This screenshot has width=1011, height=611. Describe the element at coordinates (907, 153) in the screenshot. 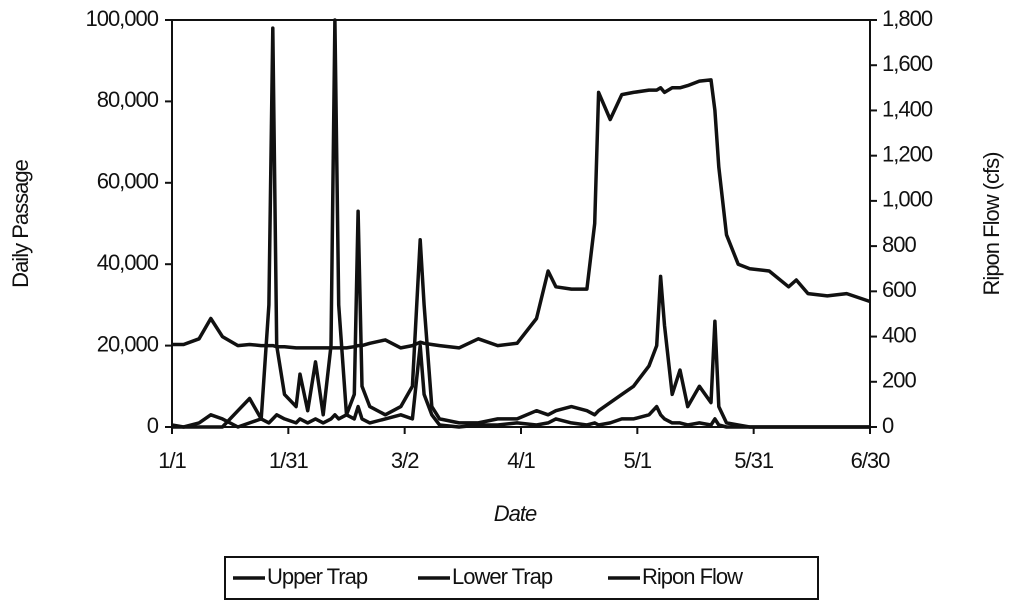

I see `y2-tick-label: 1,200` at that location.